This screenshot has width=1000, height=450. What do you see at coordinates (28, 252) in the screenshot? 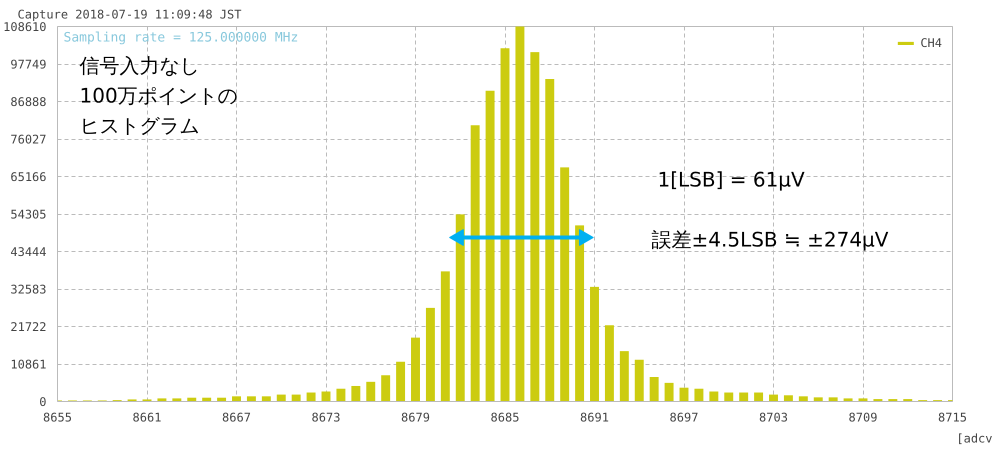
I see `y-tick-label: 43444` at bounding box center [28, 252].